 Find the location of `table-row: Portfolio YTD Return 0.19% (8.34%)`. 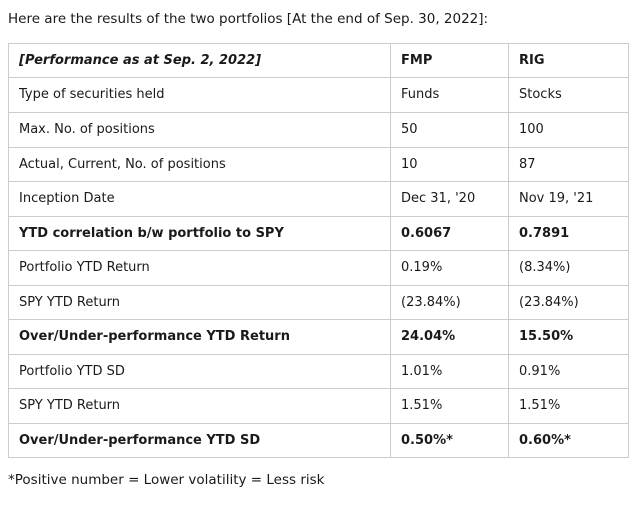

table-row: Portfolio YTD Return 0.19% (8.34%) is located at coordinates (318, 268).